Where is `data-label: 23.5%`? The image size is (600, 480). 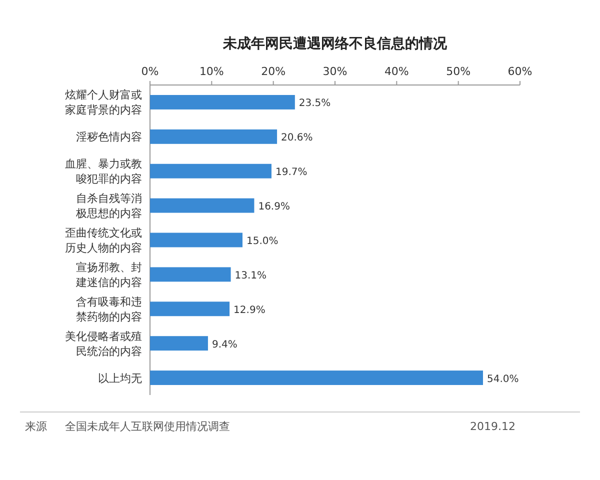 data-label: 23.5% is located at coordinates (314, 104).